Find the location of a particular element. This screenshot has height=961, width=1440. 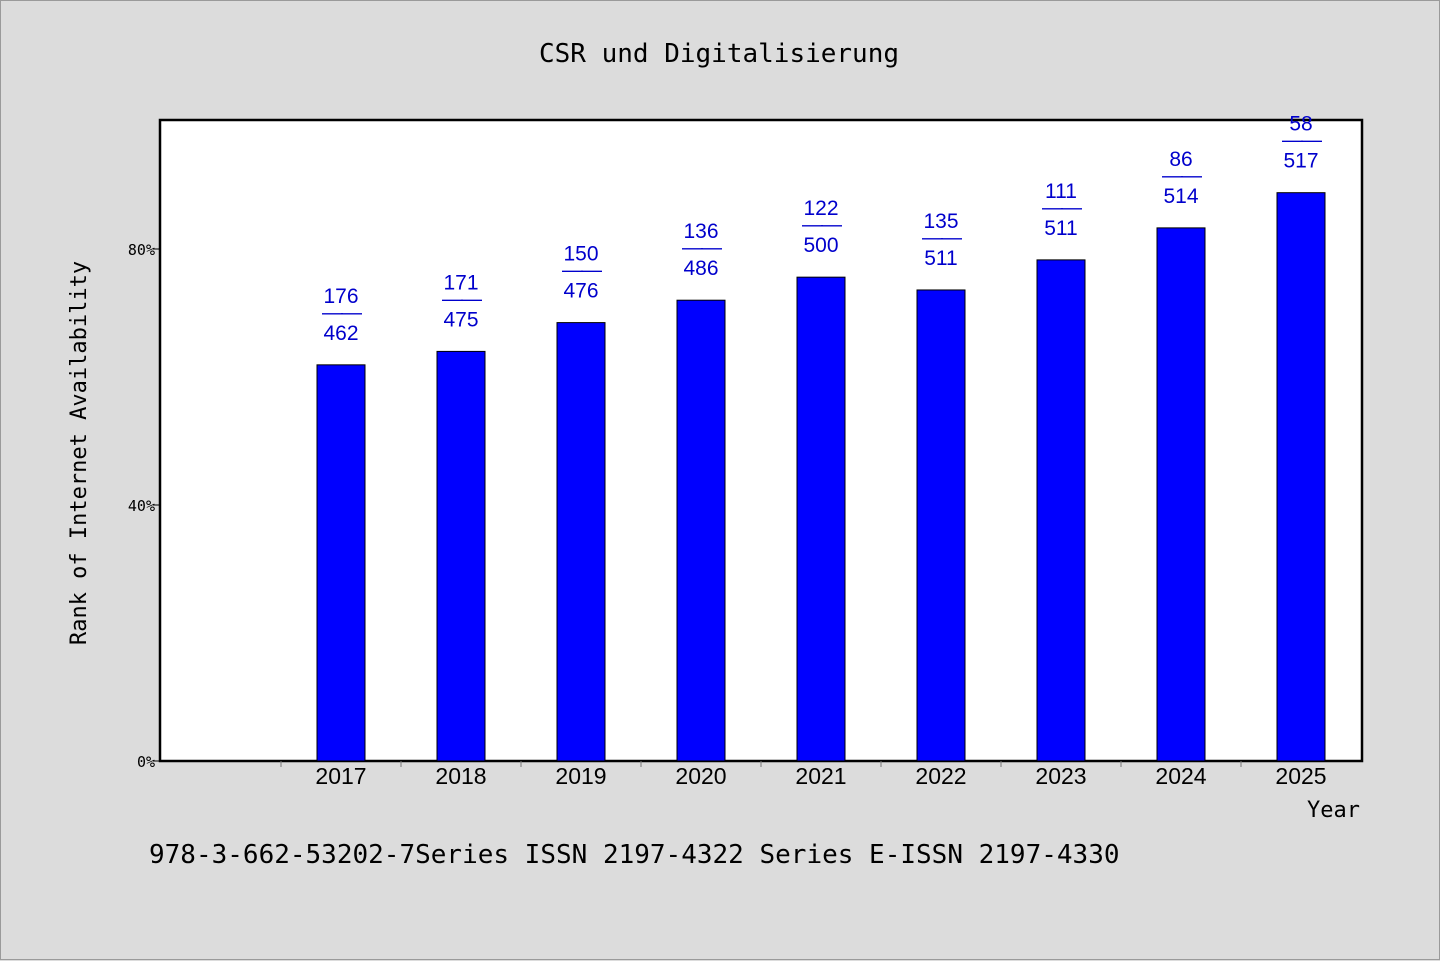

x-tick-label: 2024 is located at coordinates (1180, 776).